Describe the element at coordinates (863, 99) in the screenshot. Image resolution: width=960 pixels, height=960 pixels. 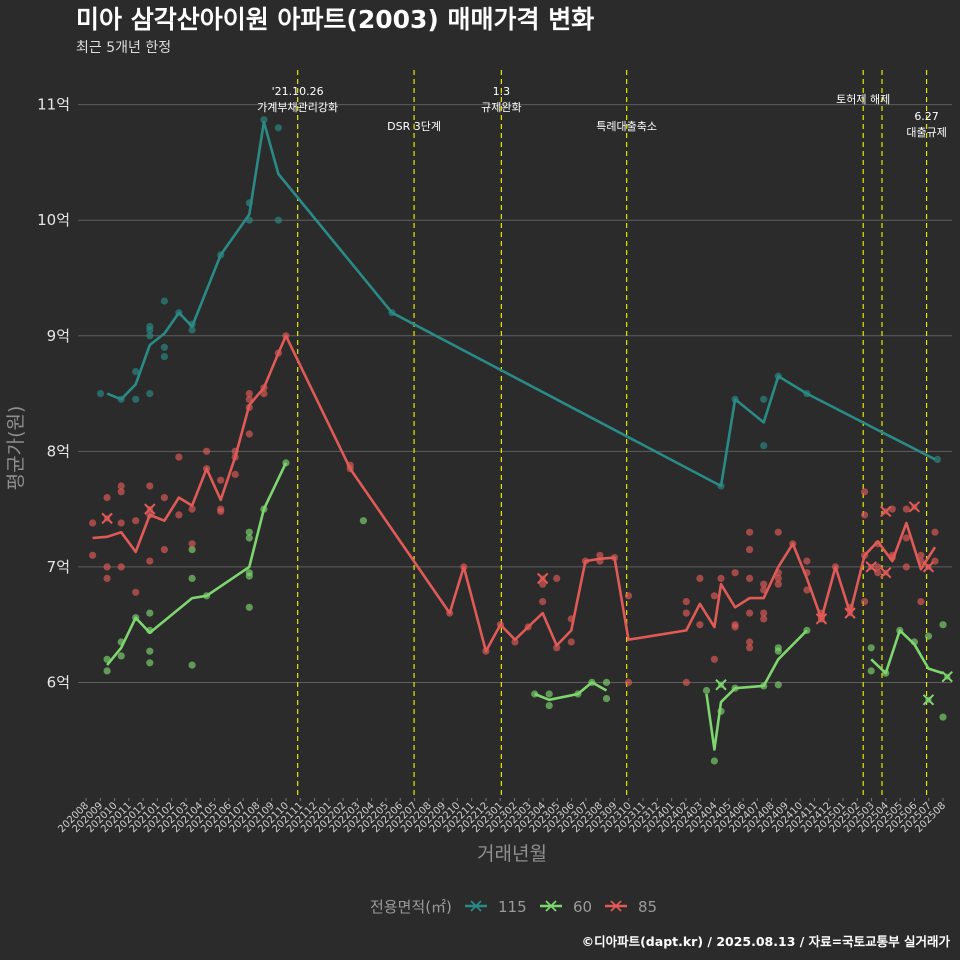
I see `event-label: 토허제 해제` at that location.